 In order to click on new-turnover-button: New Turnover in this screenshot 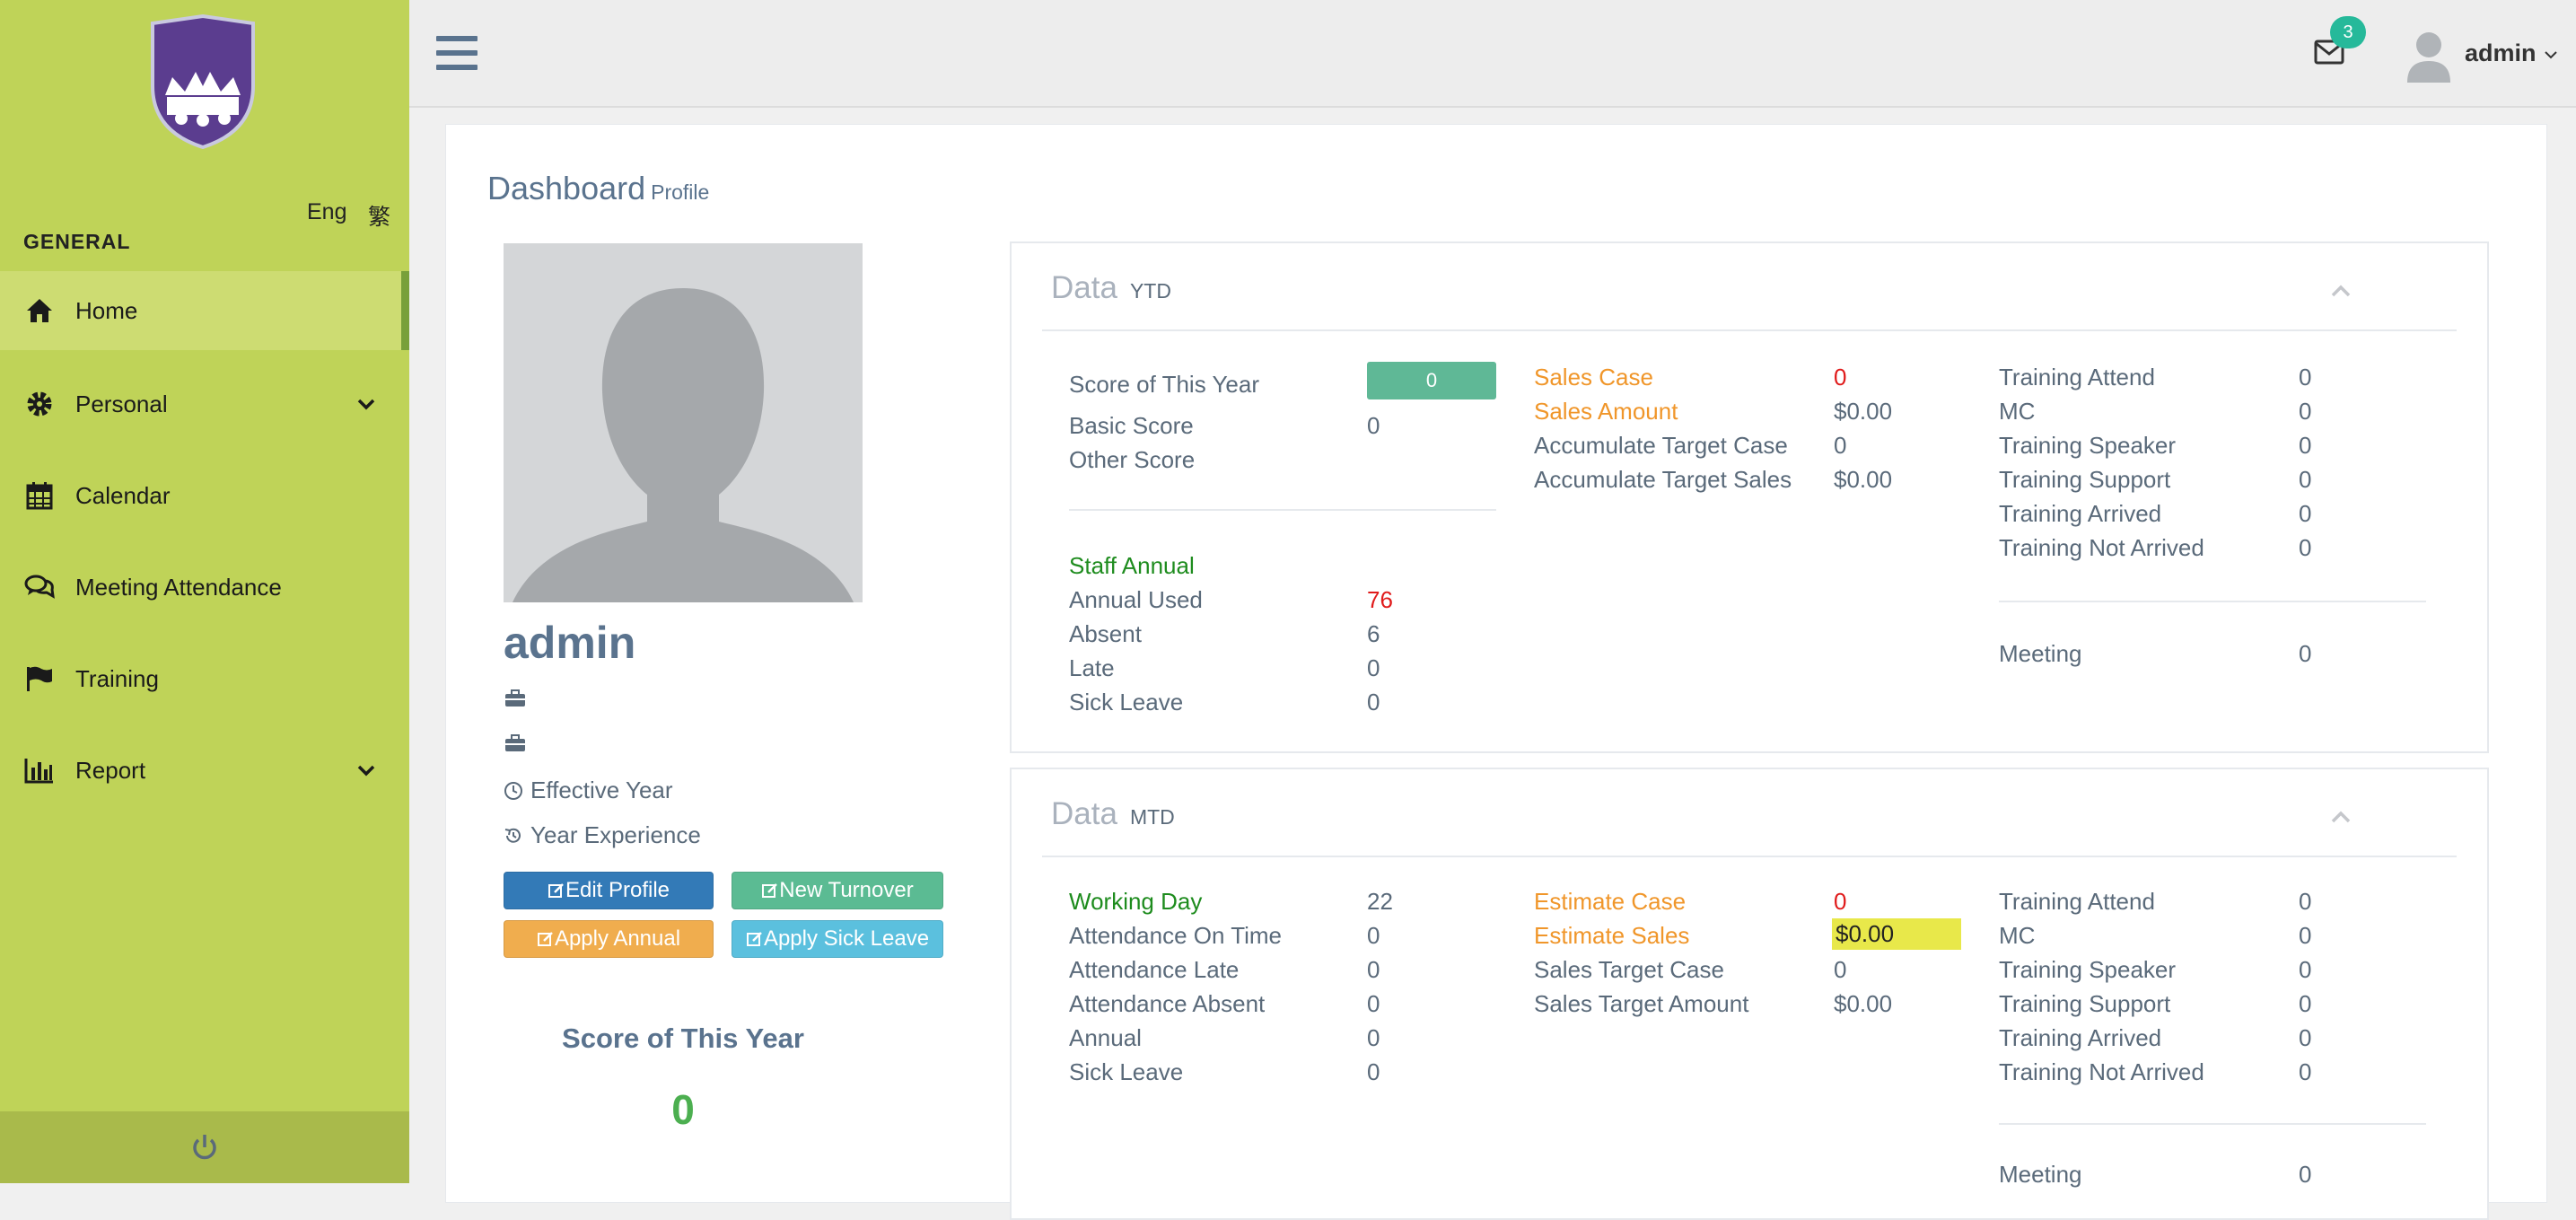, I will do `click(837, 890)`.